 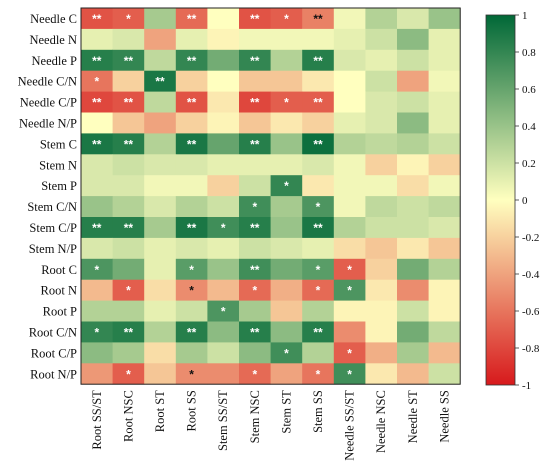 What do you see at coordinates (53, 332) in the screenshot?
I see `row-label: Root C/N` at bounding box center [53, 332].